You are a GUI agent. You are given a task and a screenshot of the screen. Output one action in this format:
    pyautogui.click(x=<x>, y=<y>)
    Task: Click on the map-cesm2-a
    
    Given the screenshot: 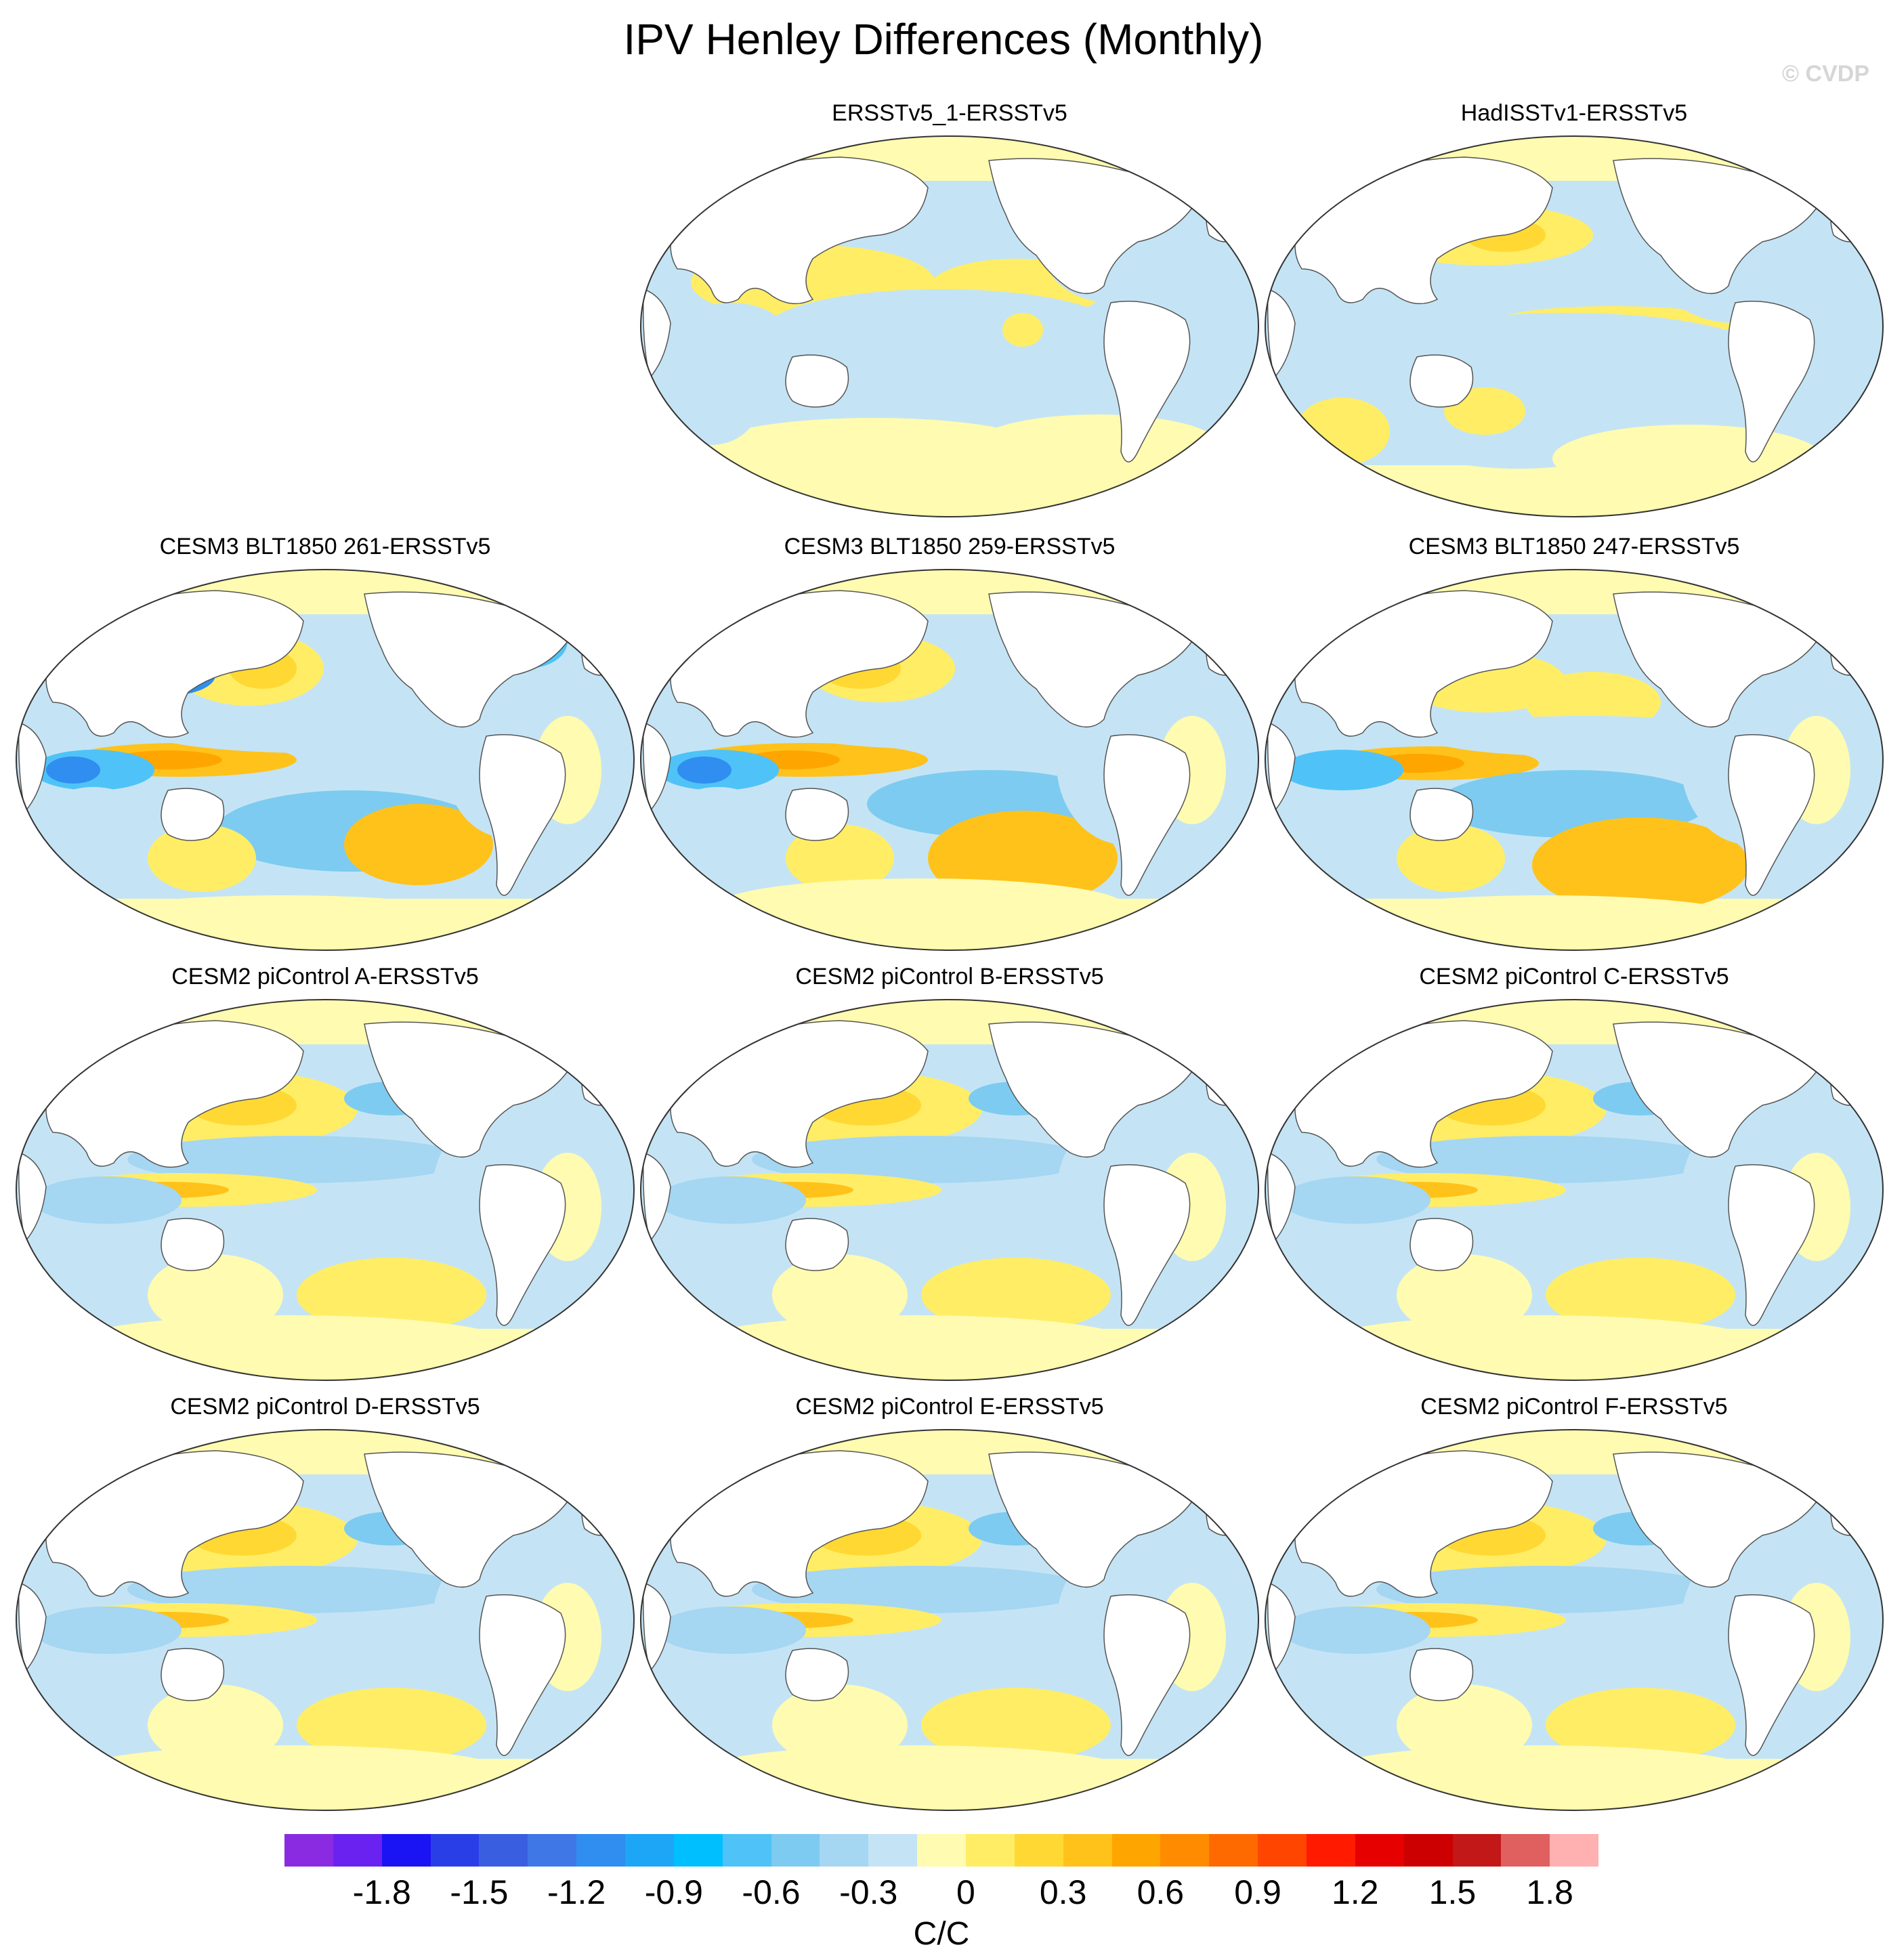 What is the action you would take?
    pyautogui.click(x=325, y=1190)
    